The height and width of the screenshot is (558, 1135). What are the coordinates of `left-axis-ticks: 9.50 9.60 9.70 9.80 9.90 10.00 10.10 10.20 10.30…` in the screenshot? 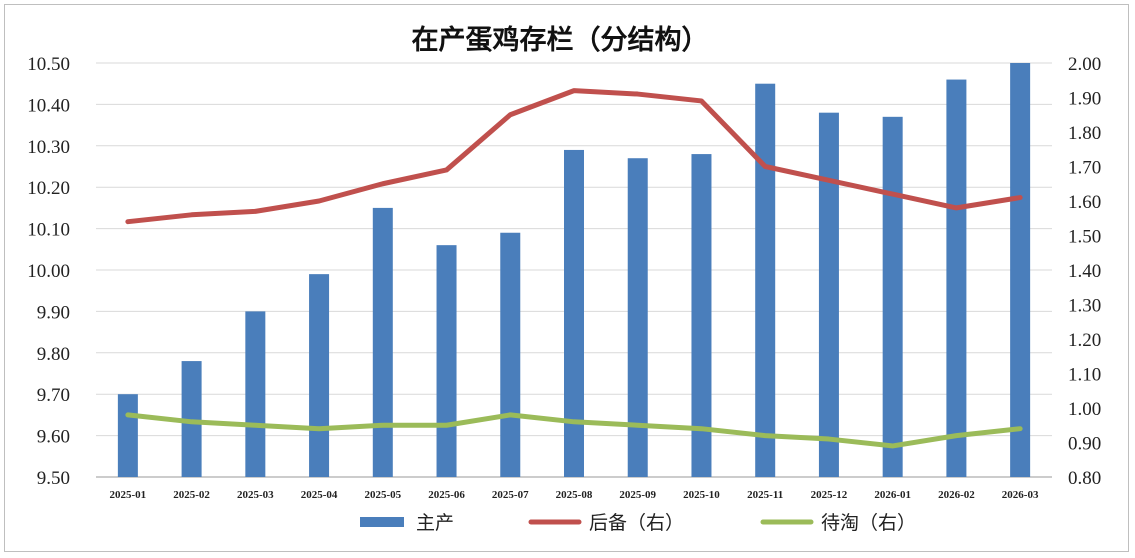 It's located at (48, 271).